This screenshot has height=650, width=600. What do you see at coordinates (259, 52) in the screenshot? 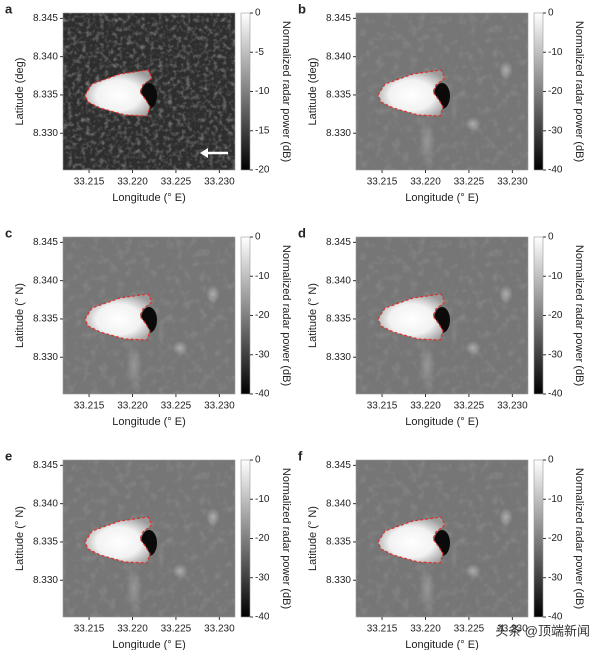
I see `colorbar-tick-label: -5` at bounding box center [259, 52].